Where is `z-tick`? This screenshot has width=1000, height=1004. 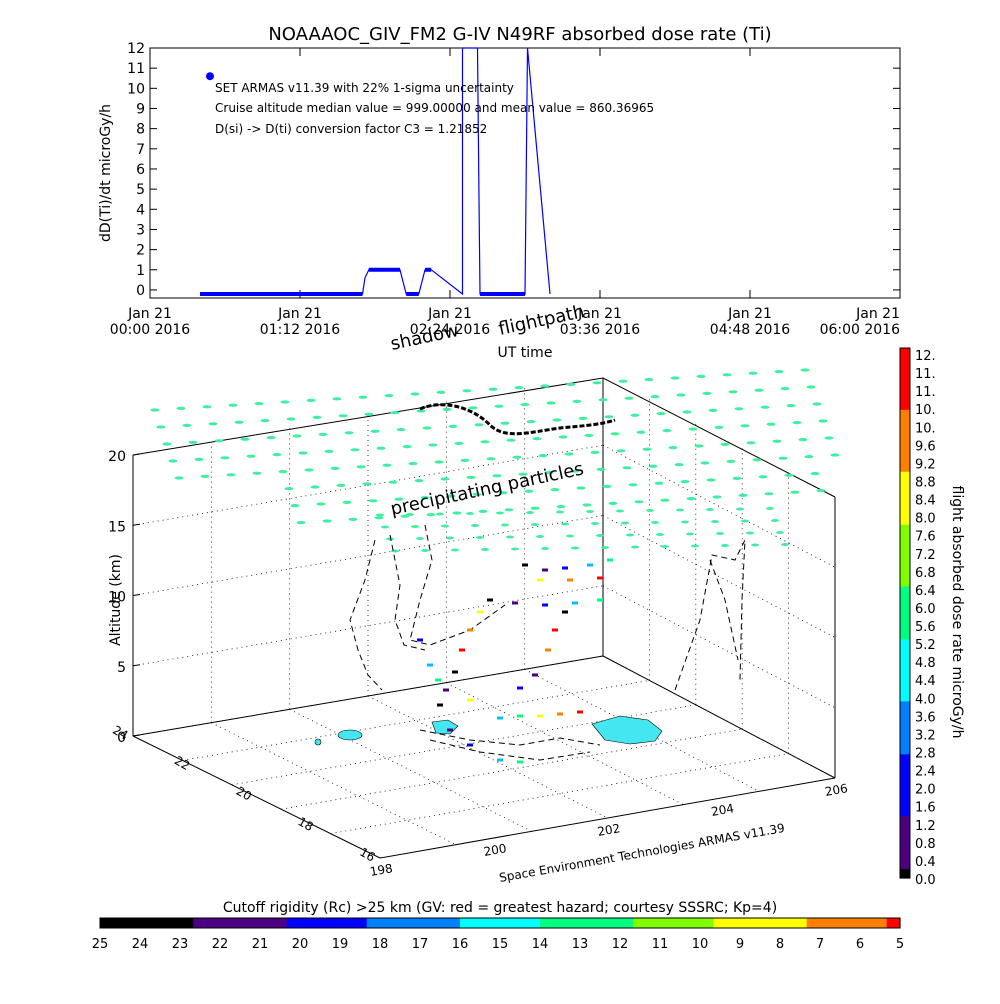 z-tick is located at coordinates (136, 524).